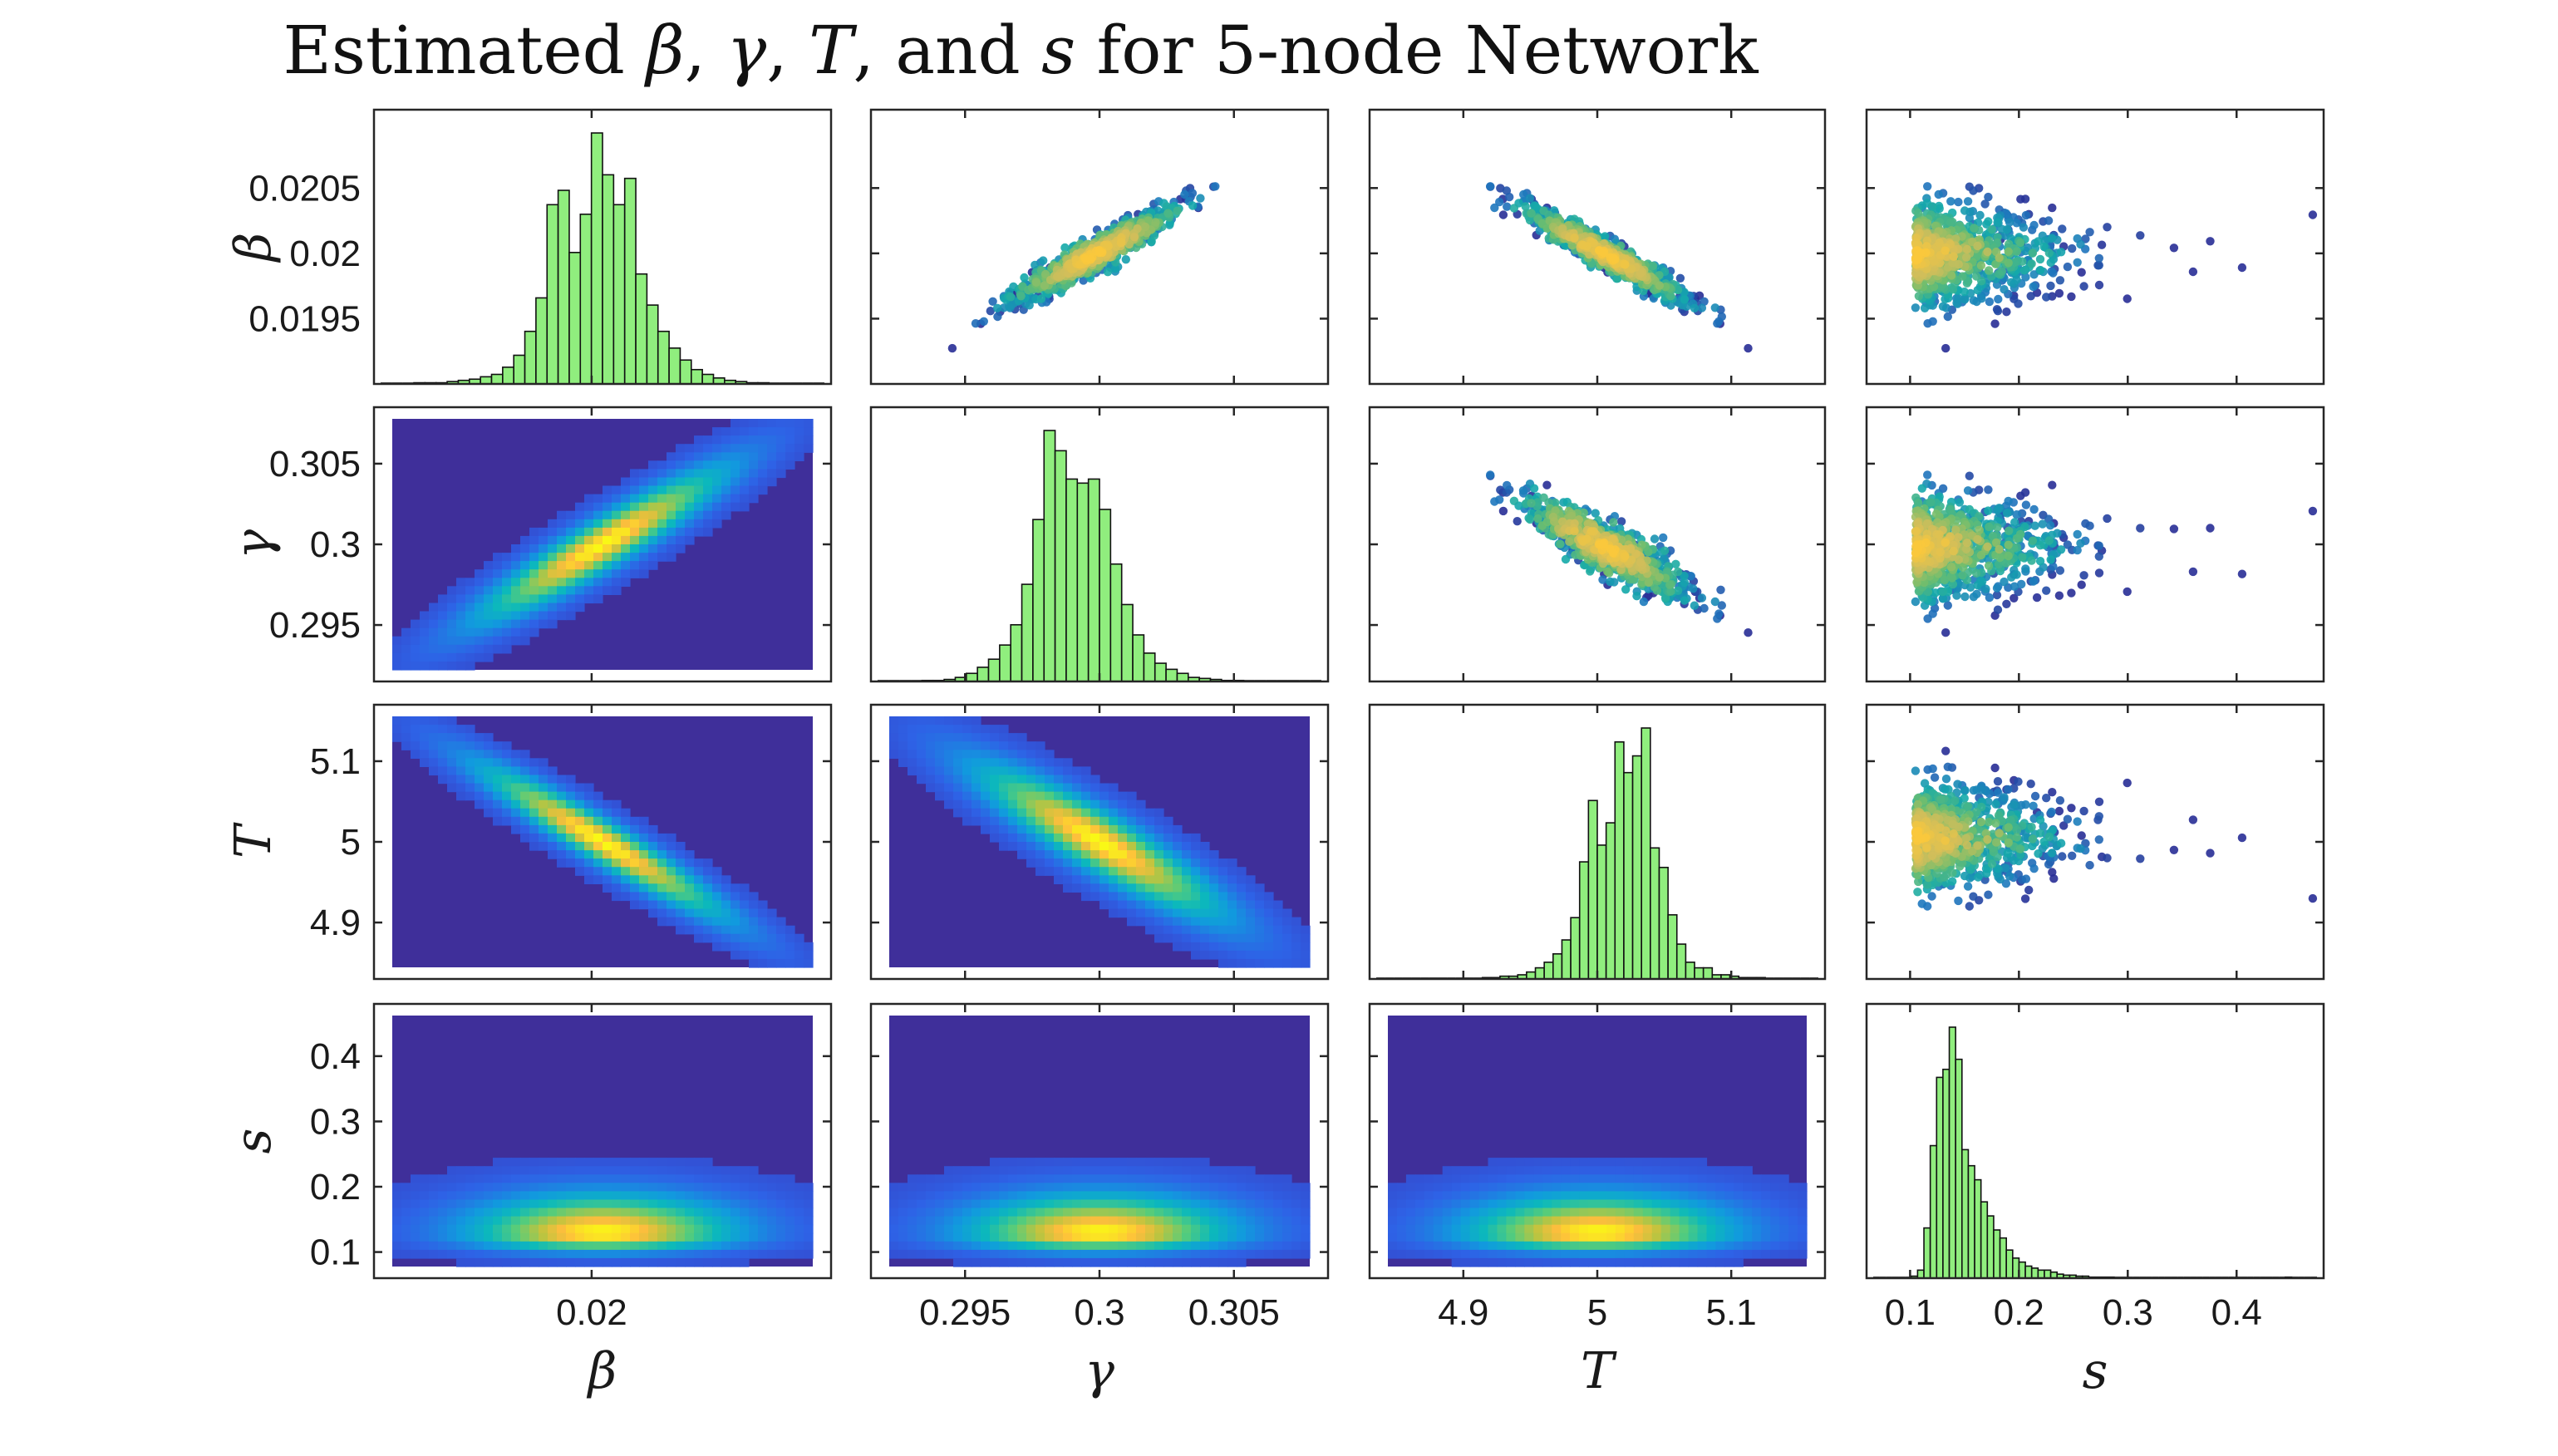  I want to click on title-part: γ, so click(746, 50).